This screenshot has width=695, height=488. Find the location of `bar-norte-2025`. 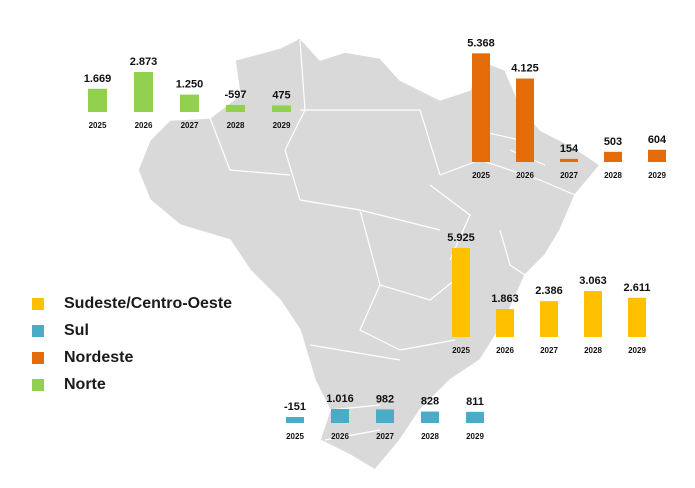

bar-norte-2025 is located at coordinates (97, 100).